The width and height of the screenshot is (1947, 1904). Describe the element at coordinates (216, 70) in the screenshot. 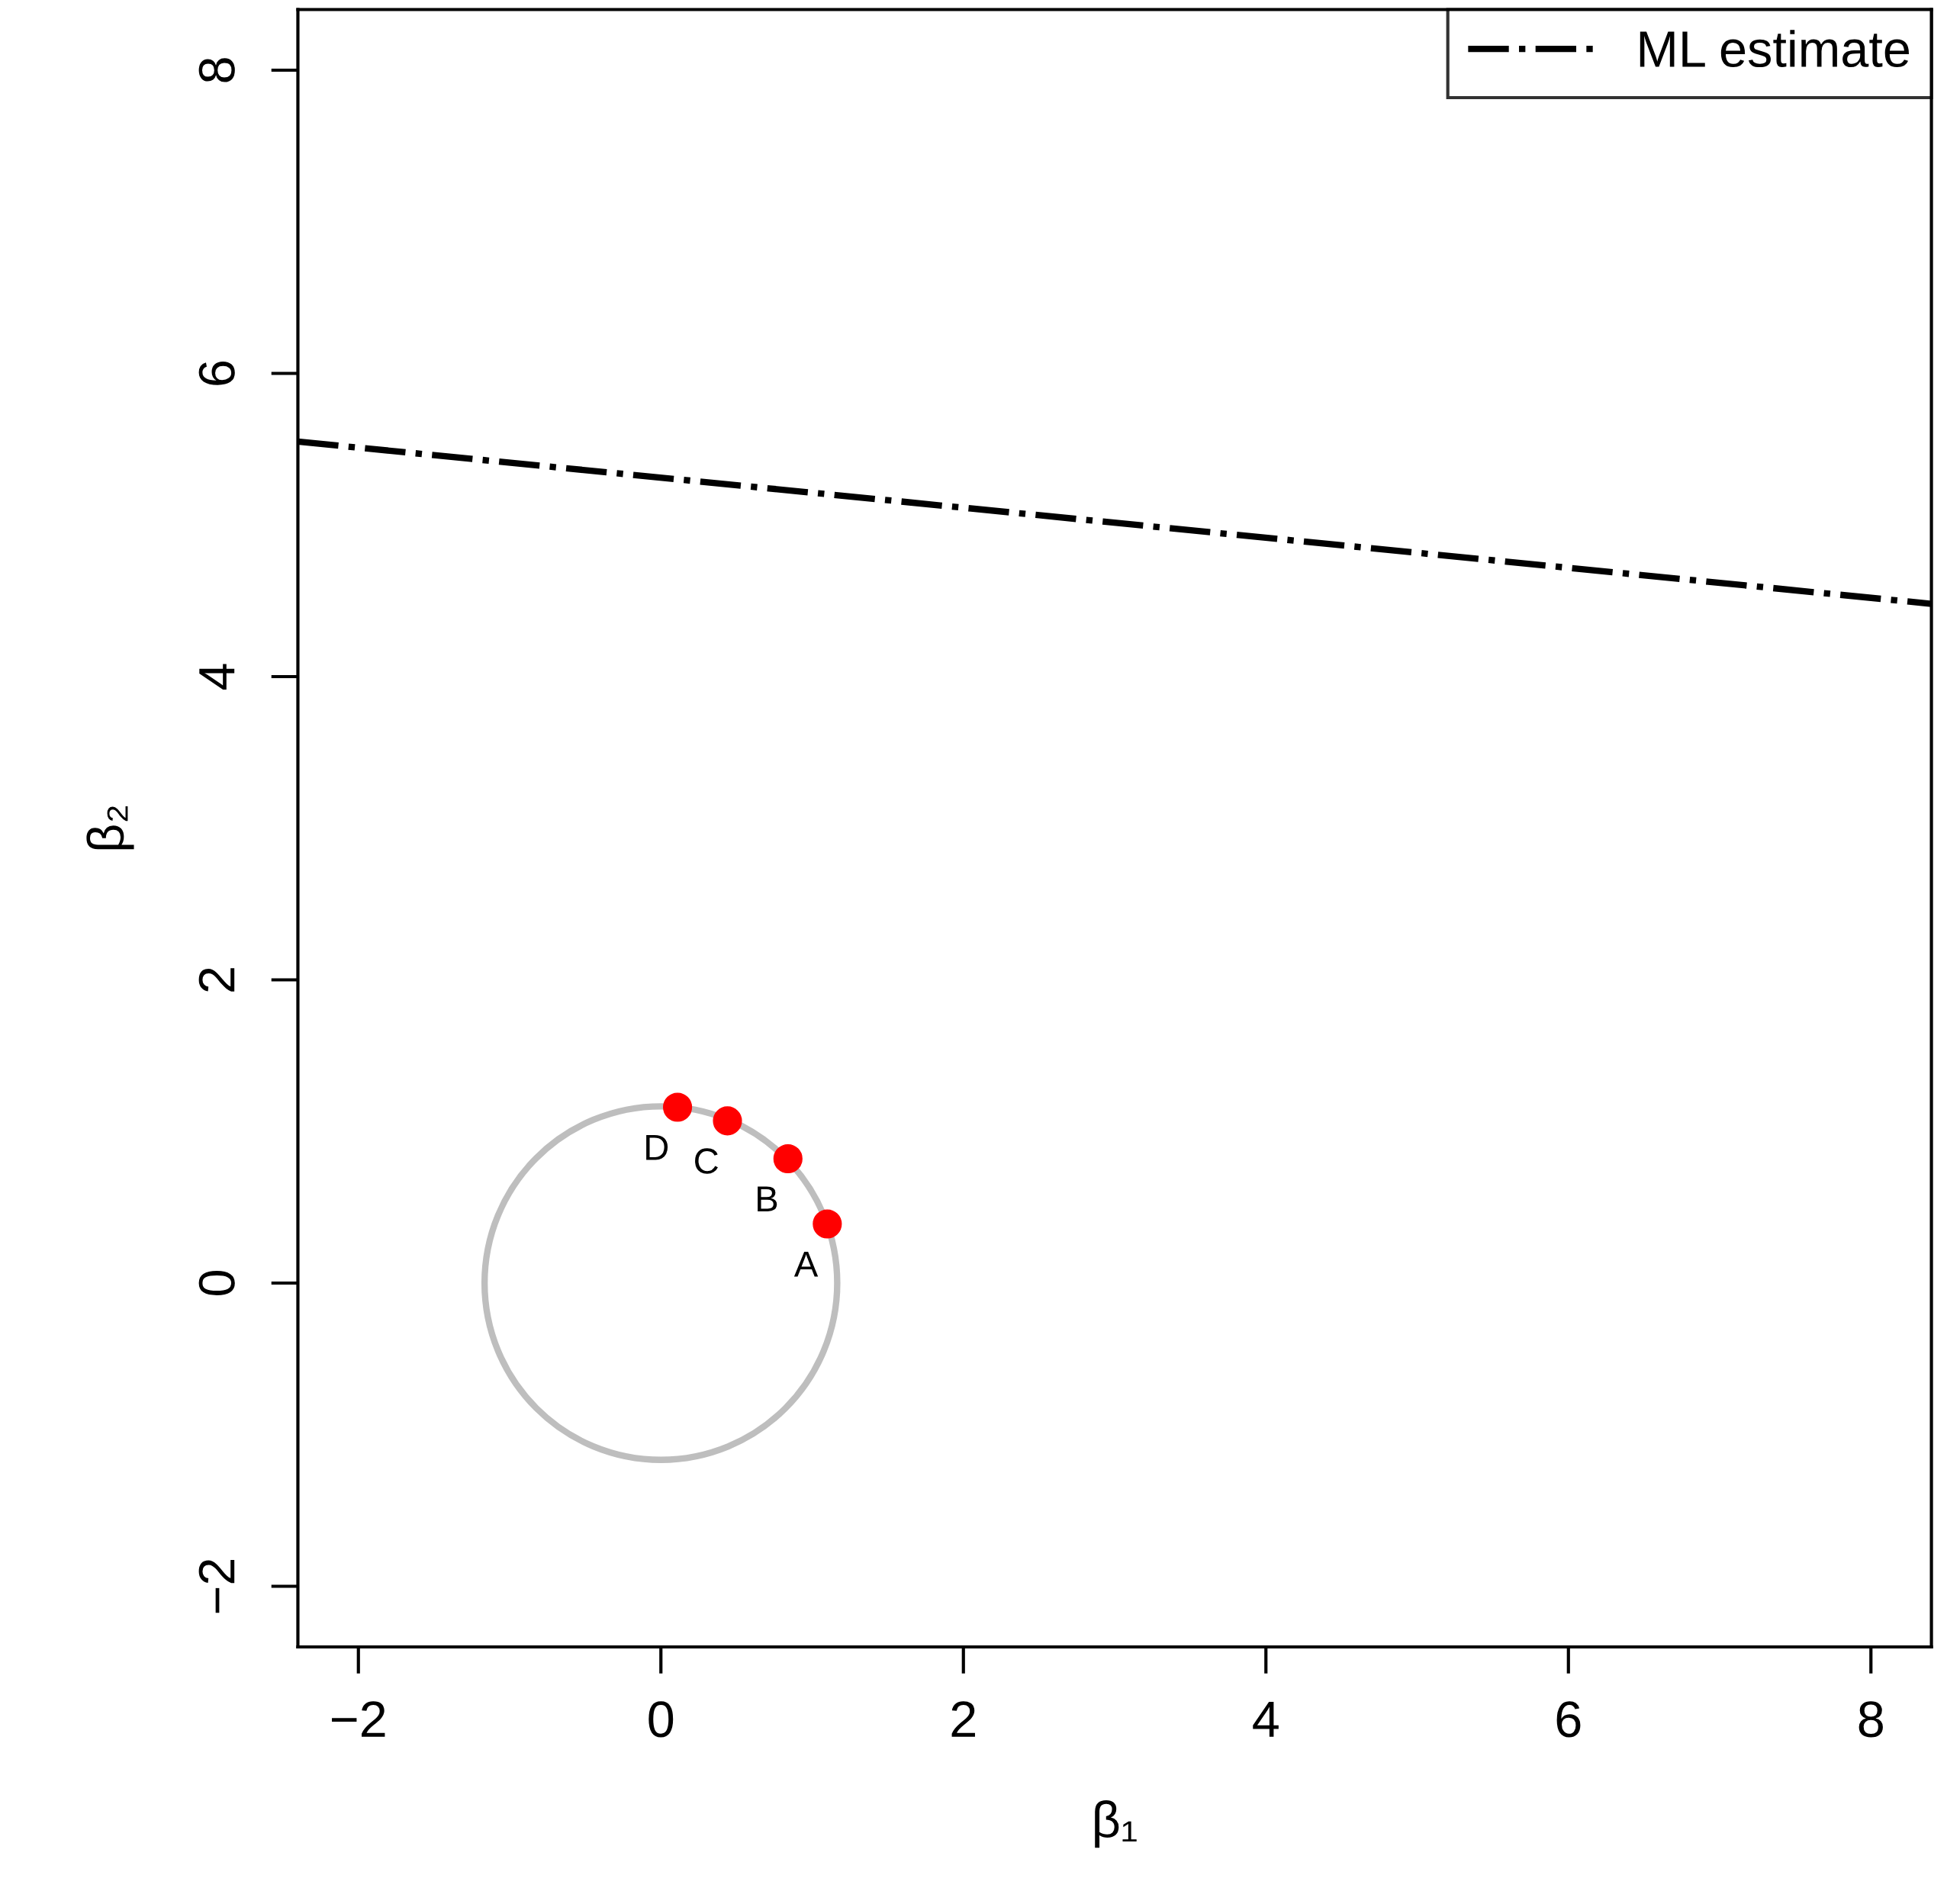

I see `y-tick-label: 8` at that location.